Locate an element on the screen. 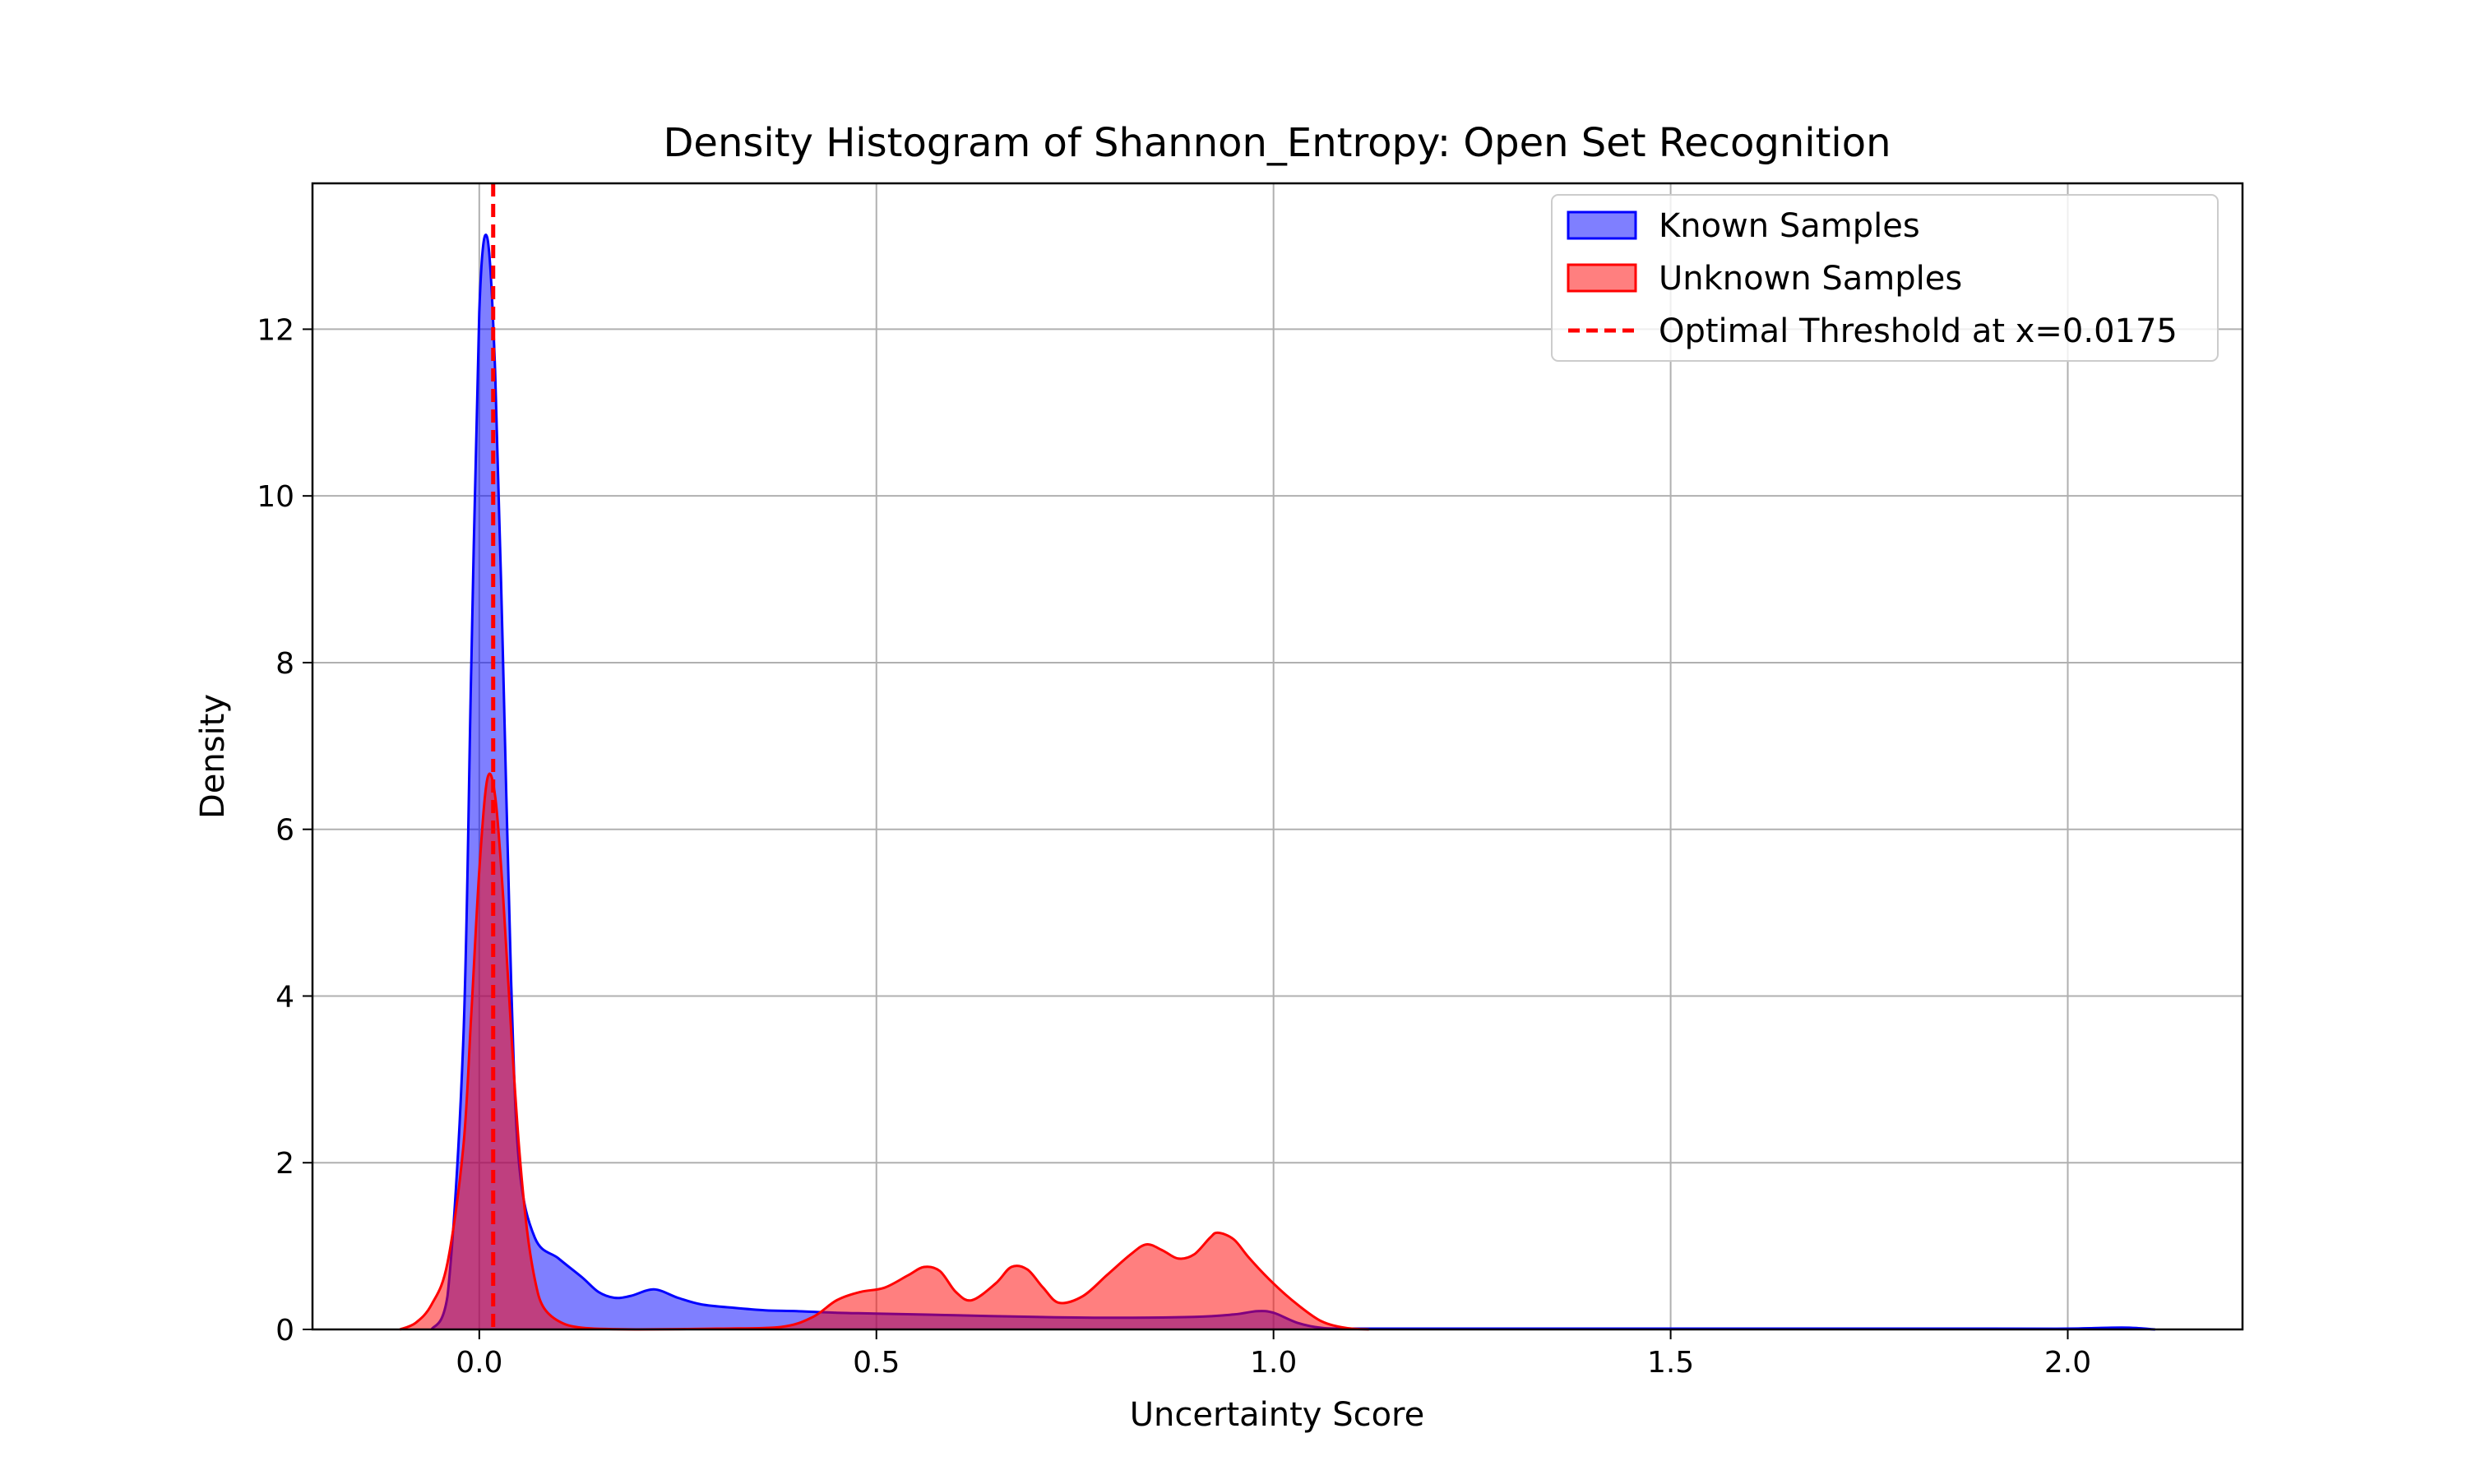 Image resolution: width=2467 pixels, height=1484 pixels. x-tick-label-0: 0.0 is located at coordinates (479, 1363).